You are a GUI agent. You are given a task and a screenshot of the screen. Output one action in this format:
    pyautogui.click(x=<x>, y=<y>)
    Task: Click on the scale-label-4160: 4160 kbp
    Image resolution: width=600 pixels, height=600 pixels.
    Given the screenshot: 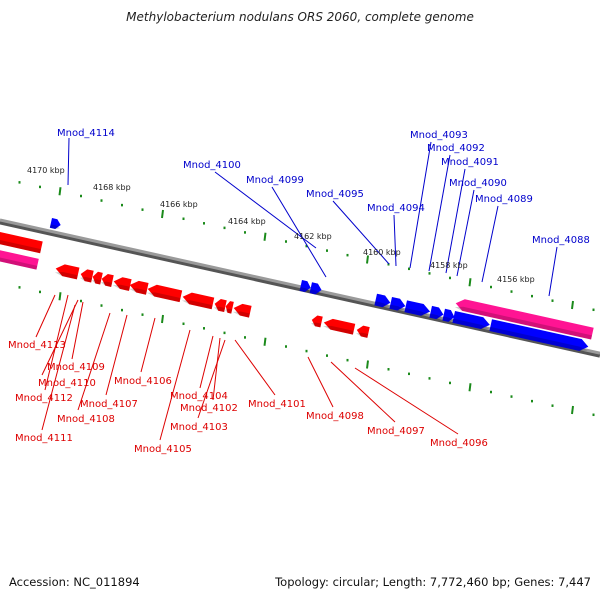 What is the action you would take?
    pyautogui.click(x=382, y=252)
    